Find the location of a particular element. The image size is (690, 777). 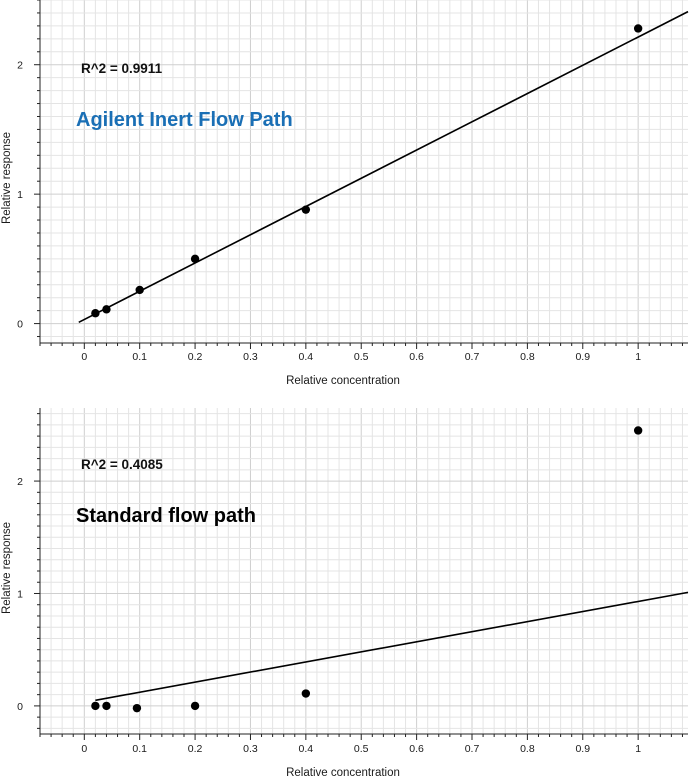

r-squared-annotation: R^2 = 0.9911 is located at coordinates (122, 68).